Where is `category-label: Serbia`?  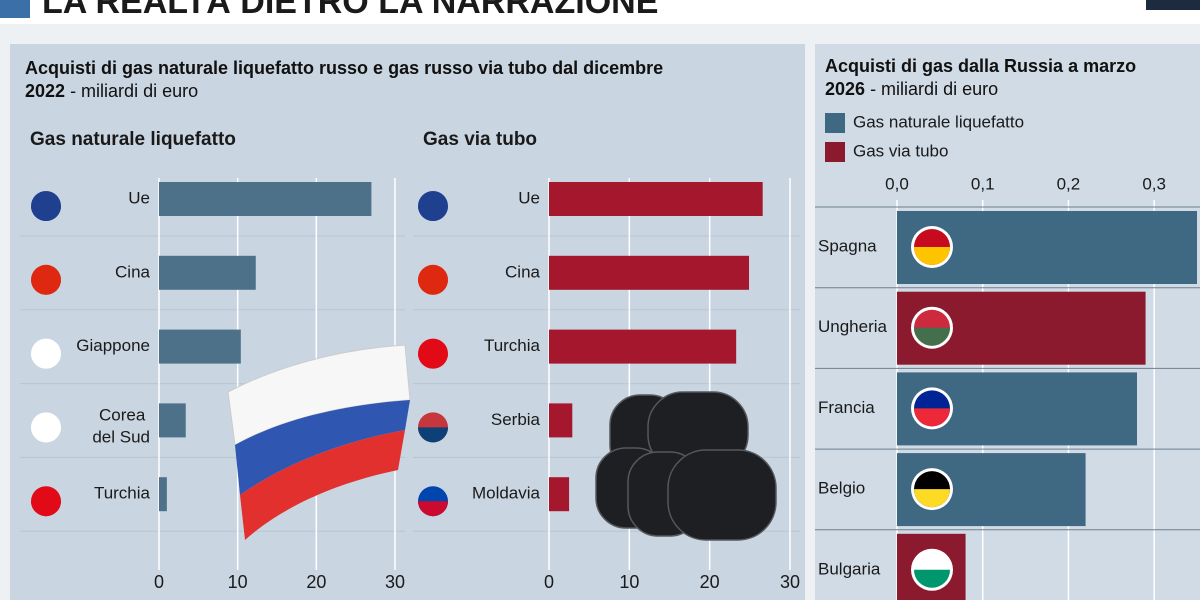
category-label: Serbia is located at coordinates (516, 419).